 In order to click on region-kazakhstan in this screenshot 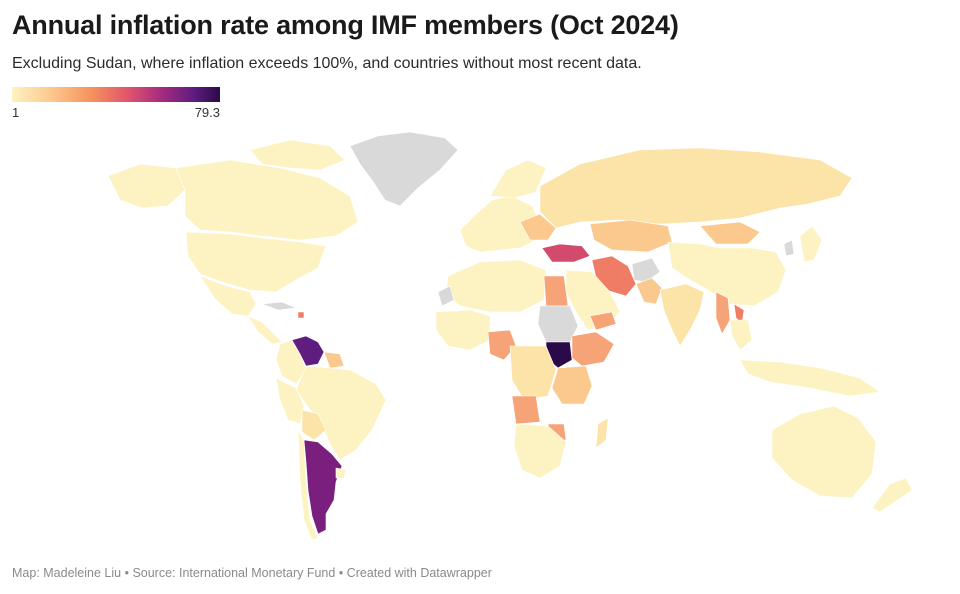, I will do `click(631, 236)`.